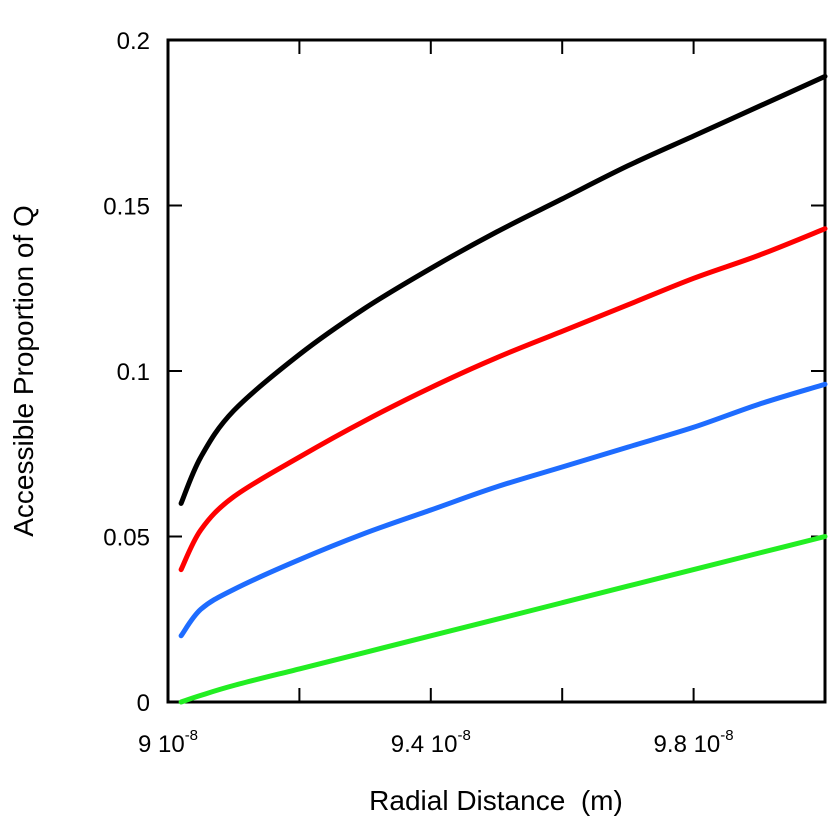  Describe the element at coordinates (143, 703) in the screenshot. I see `y-tick-label-0: 0` at that location.